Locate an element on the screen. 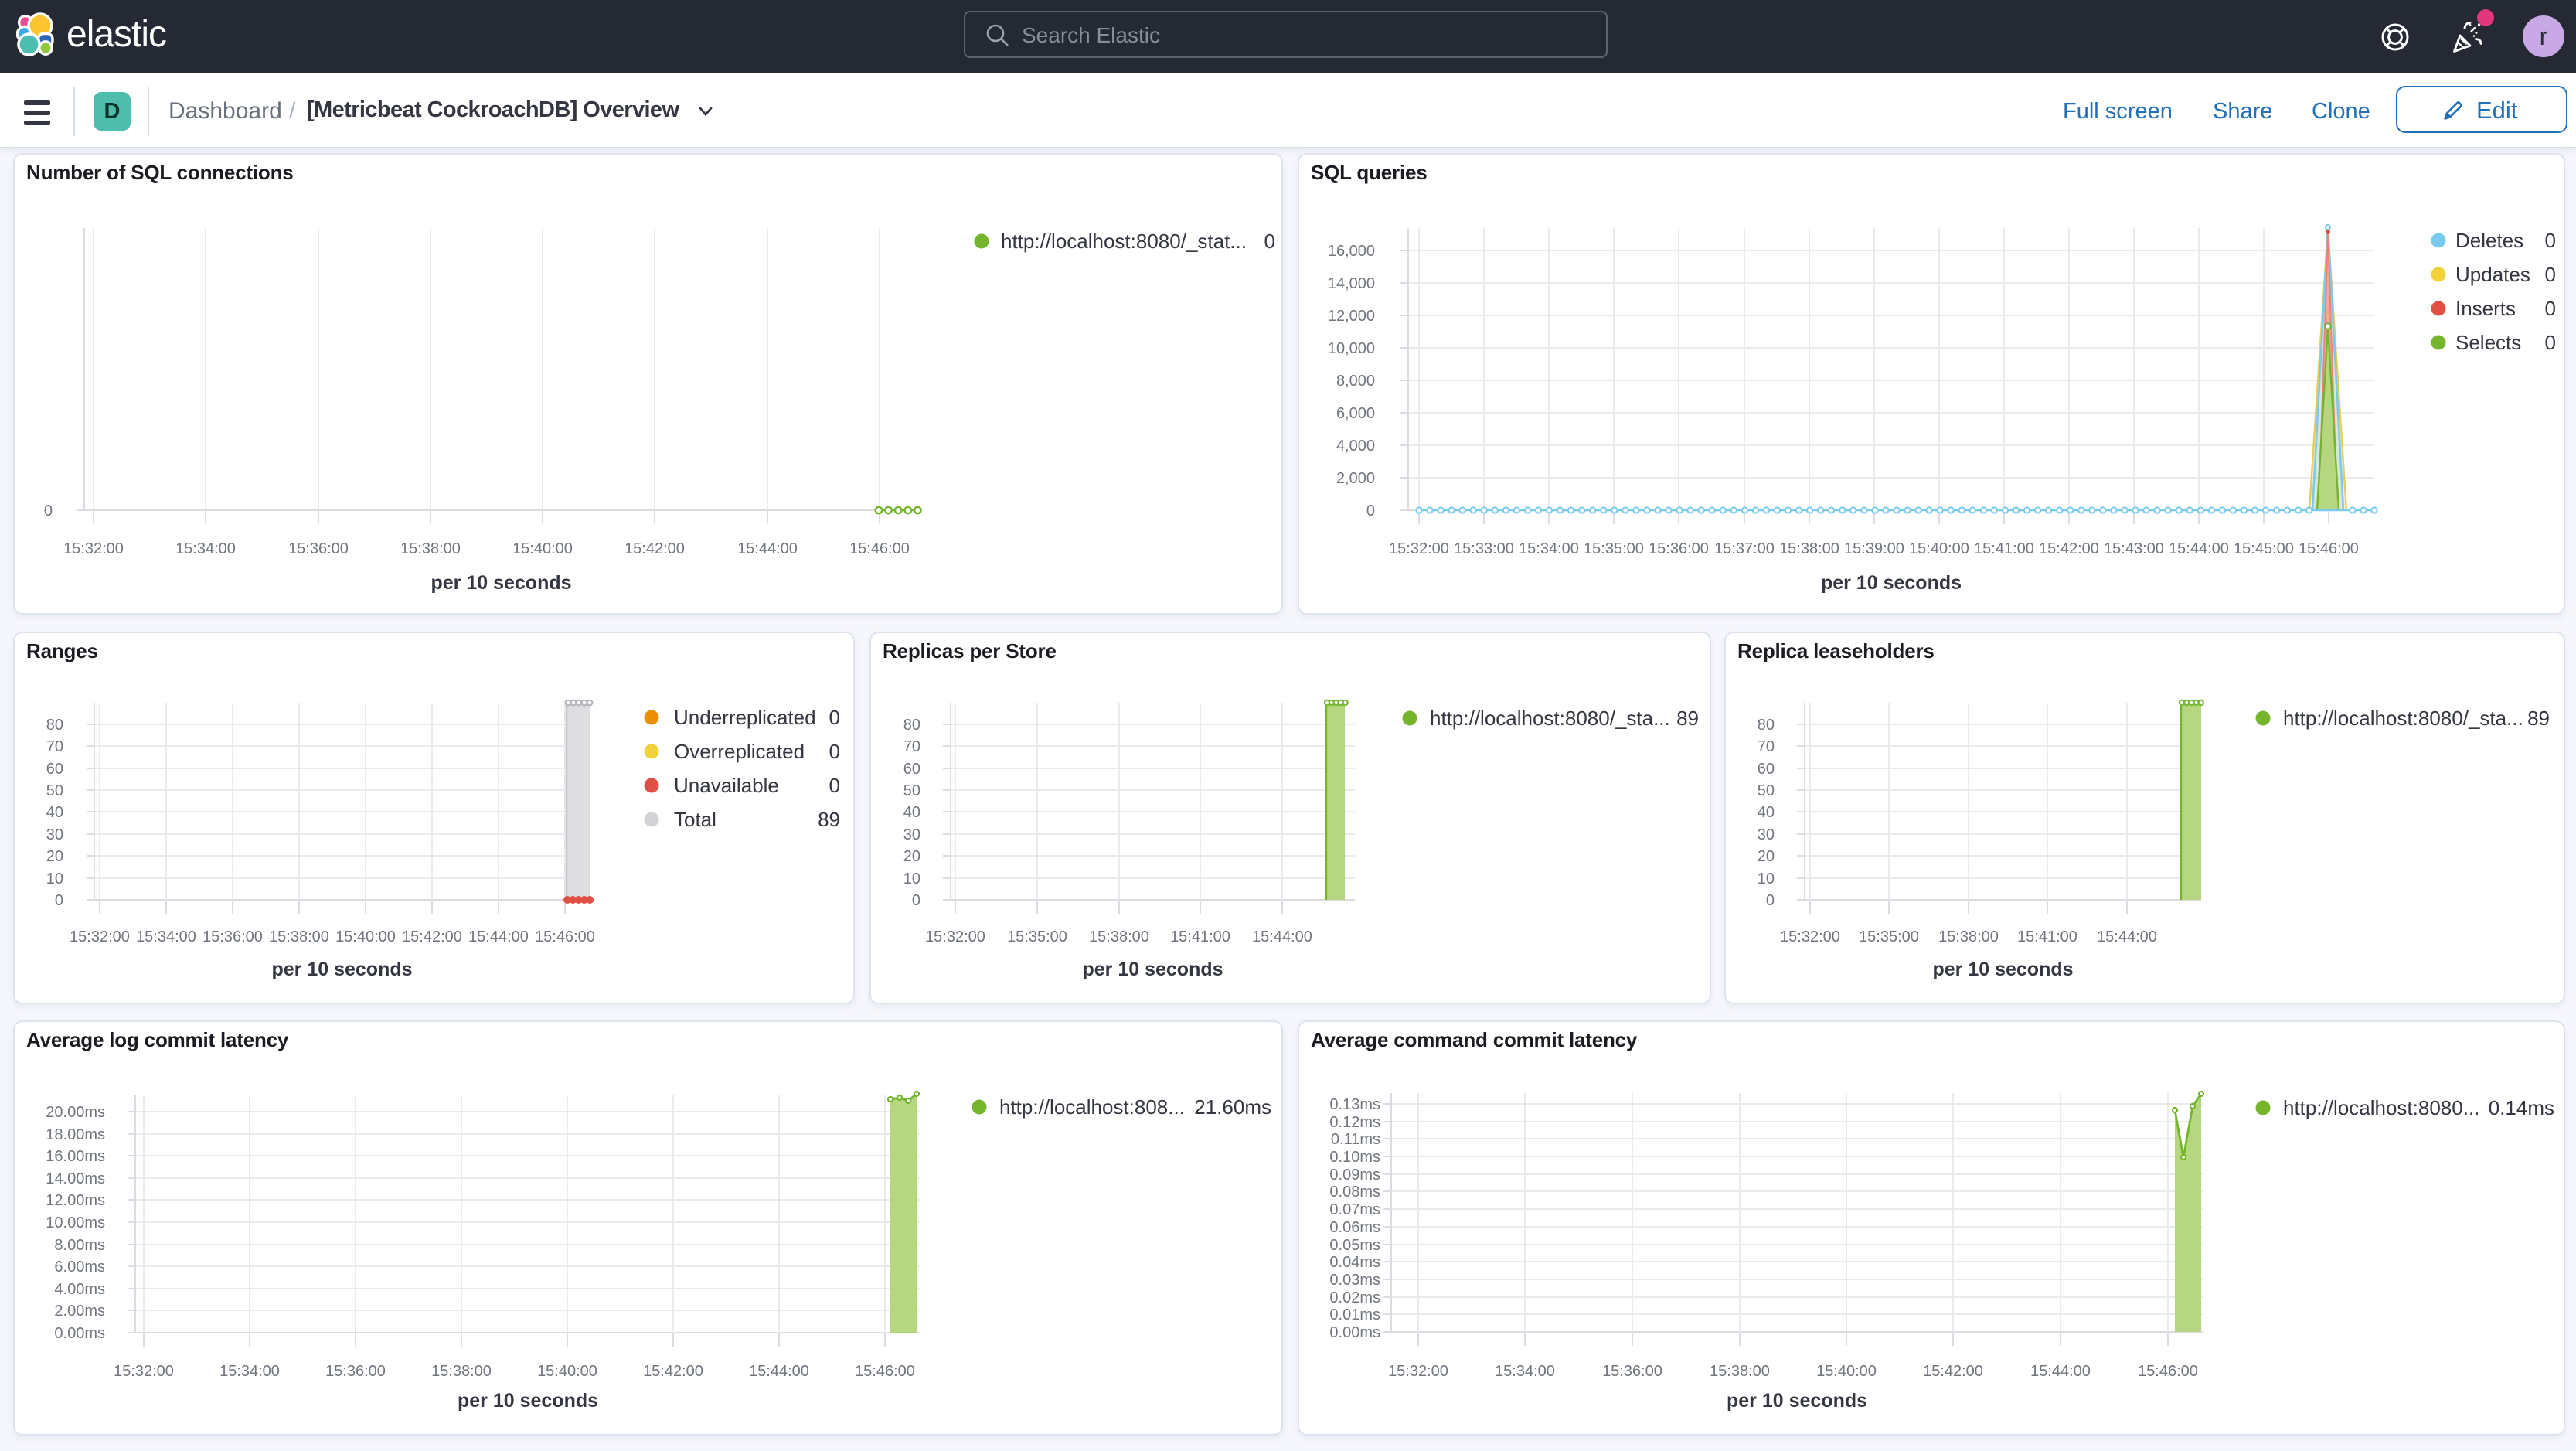 This screenshot has width=2576, height=1451. svg-text: 16.00ms is located at coordinates (75, 1156).